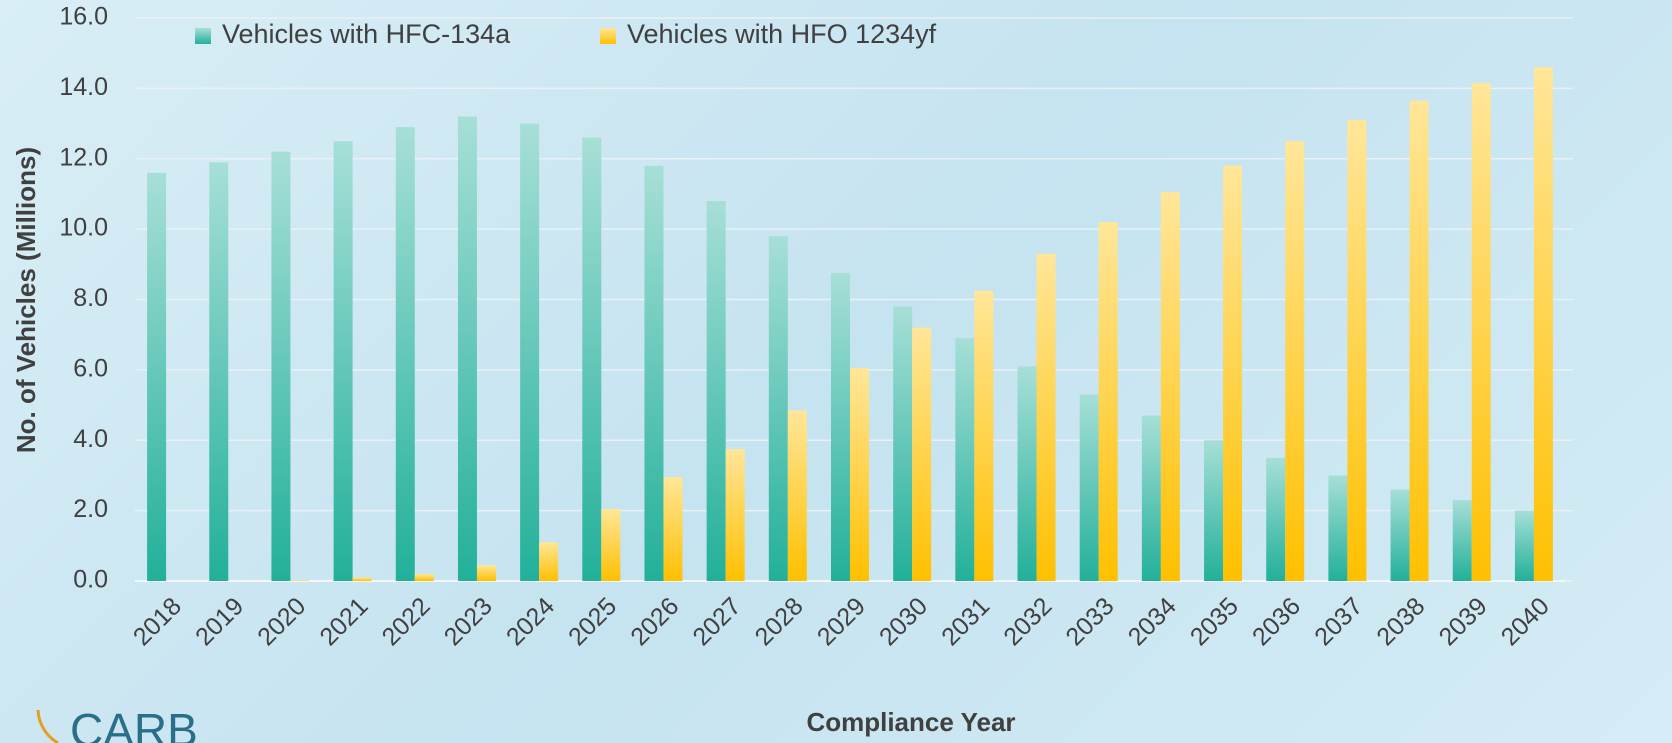 The height and width of the screenshot is (743, 1672). What do you see at coordinates (90, 580) in the screenshot?
I see `y-tick-label: 0.0` at bounding box center [90, 580].